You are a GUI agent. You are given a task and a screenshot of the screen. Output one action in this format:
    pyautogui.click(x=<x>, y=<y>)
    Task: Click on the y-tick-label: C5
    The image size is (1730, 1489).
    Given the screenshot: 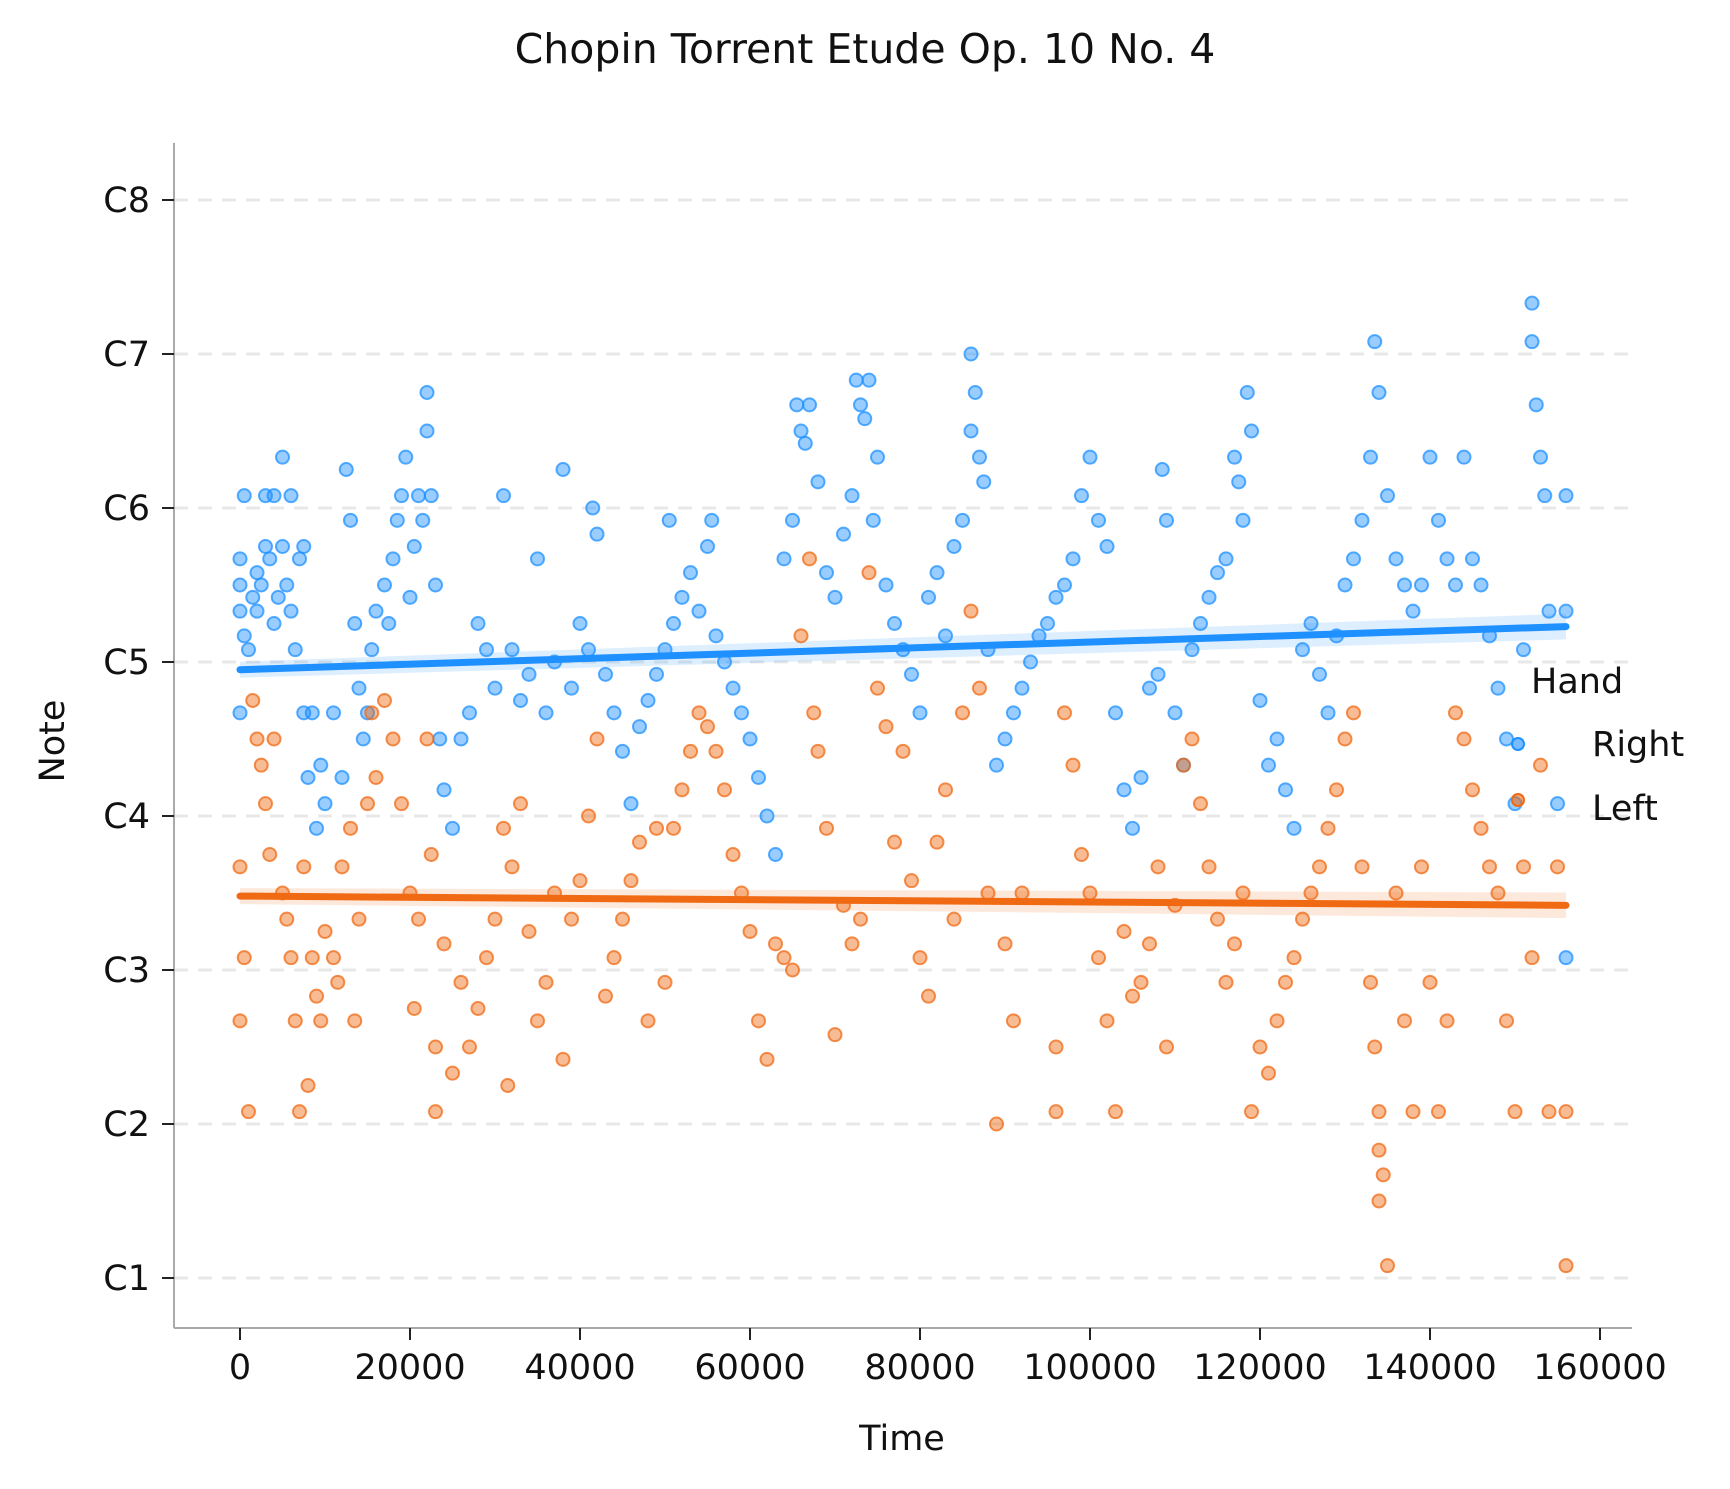 What is the action you would take?
    pyautogui.click(x=126, y=663)
    